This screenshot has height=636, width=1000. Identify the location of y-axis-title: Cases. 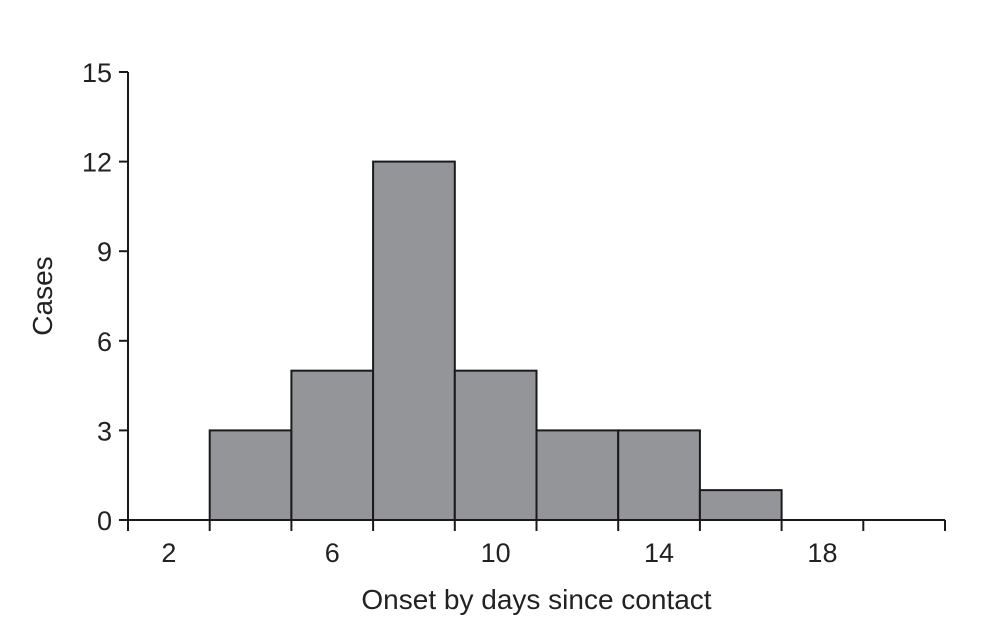
(42, 295).